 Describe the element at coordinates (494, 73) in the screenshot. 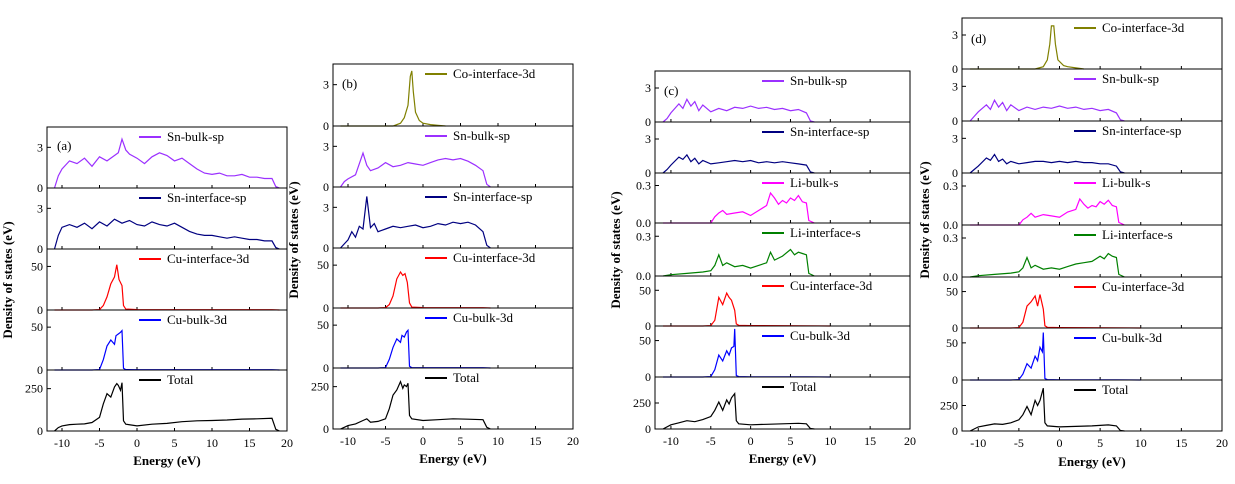

I see `legend-label: Co-interface-3d` at that location.